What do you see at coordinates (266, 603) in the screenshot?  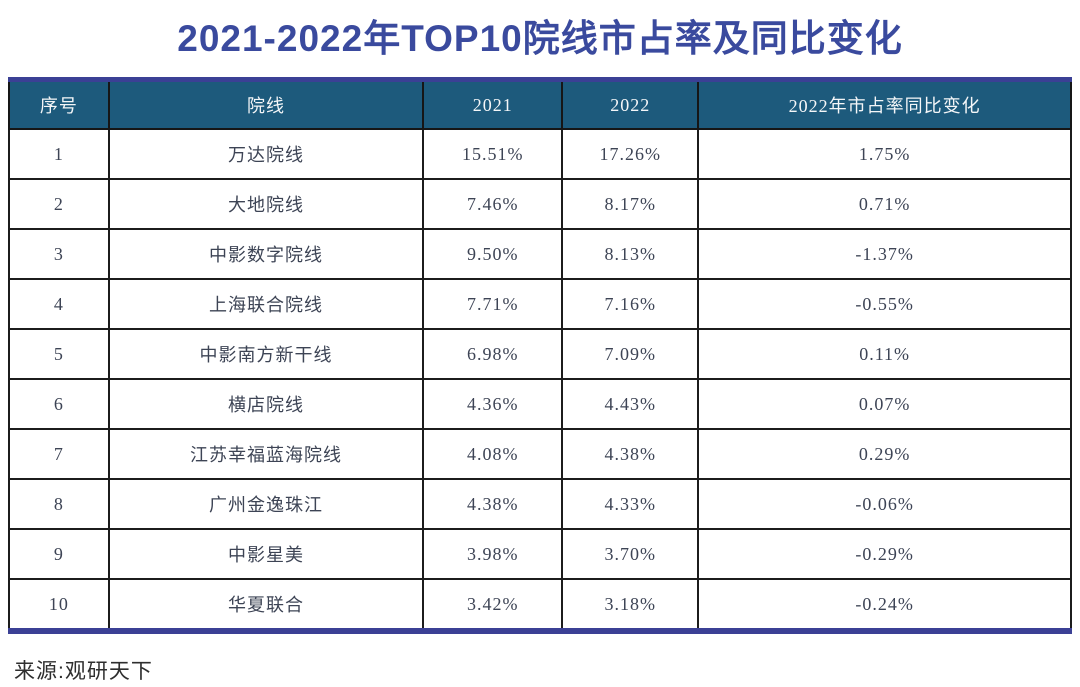 I see `chain-name-cell: 华夏联合` at bounding box center [266, 603].